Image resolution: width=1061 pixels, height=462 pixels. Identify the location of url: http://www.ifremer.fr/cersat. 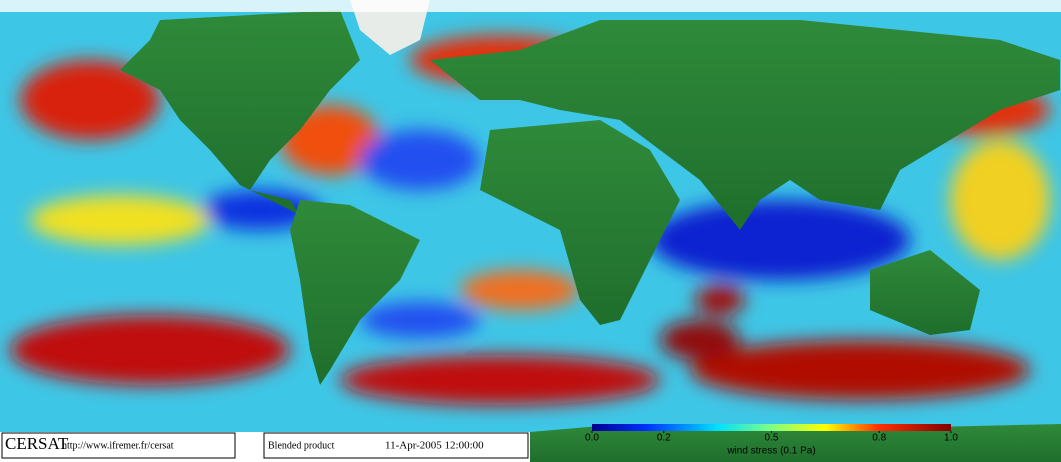
(118, 445).